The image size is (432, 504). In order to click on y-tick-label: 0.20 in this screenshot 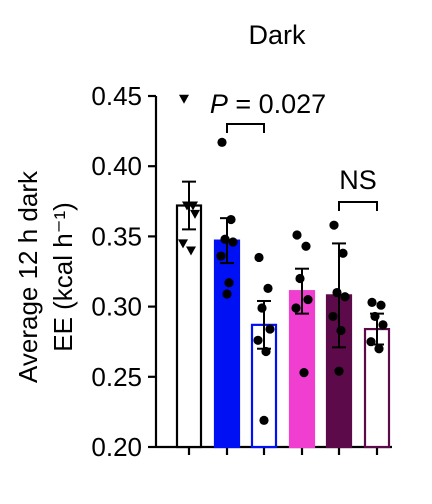, I will do `click(116, 447)`.